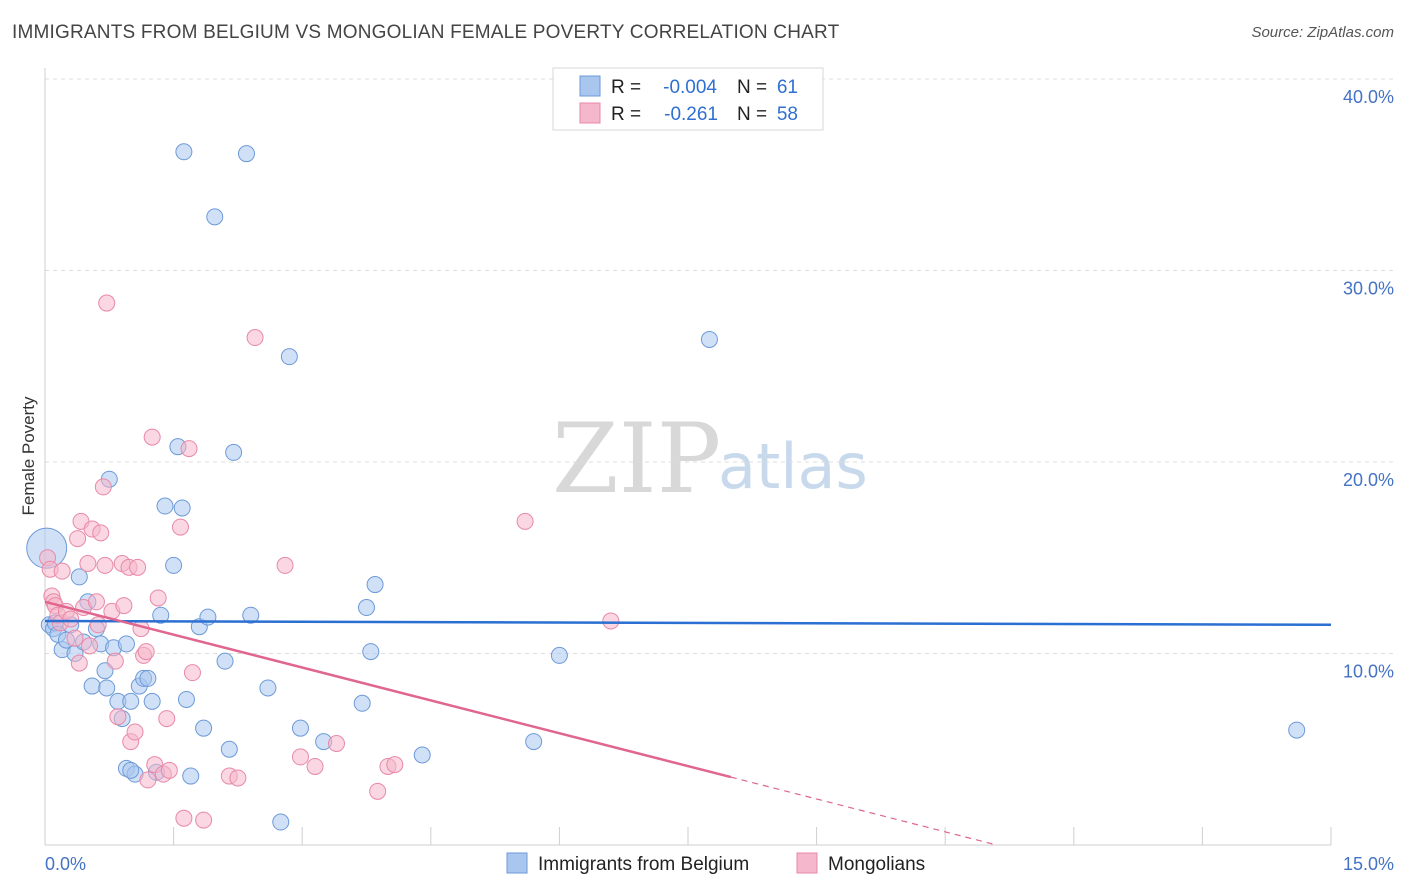  Describe the element at coordinates (1322, 32) in the screenshot. I see `source-credit: Source: ZipAtlas.com` at that location.